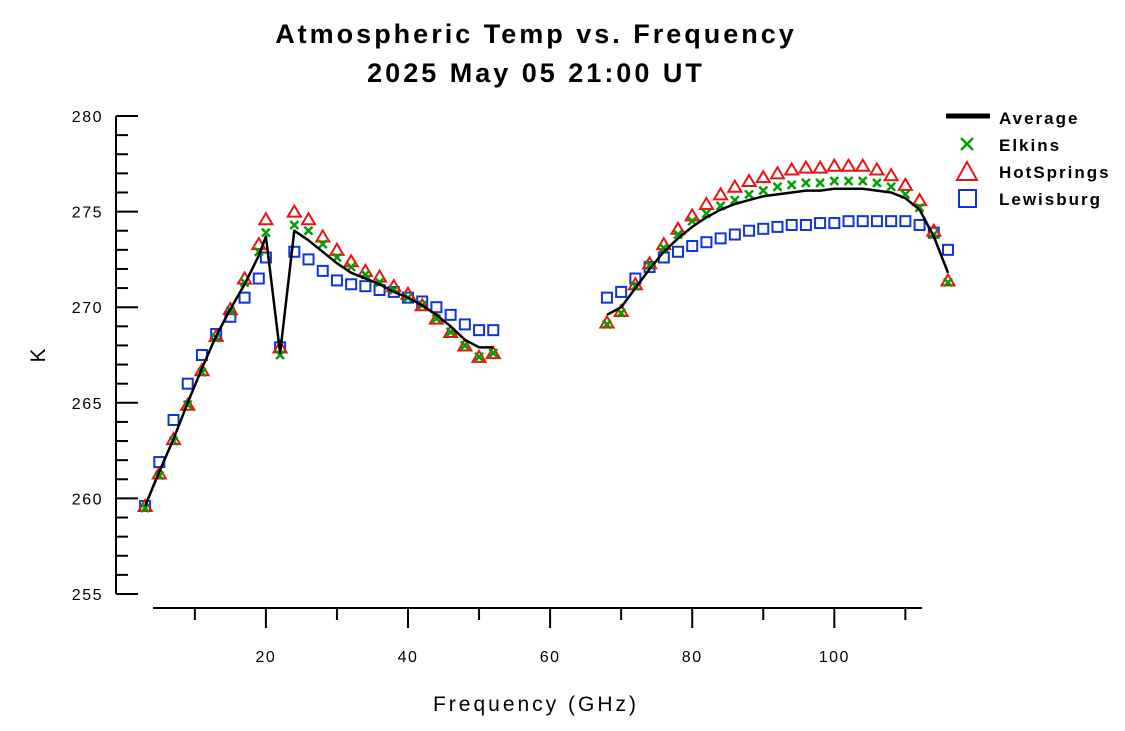 Image resolution: width=1125 pixels, height=731 pixels. Describe the element at coordinates (536, 73) in the screenshot. I see `chart-subtitle: 2025 May 05 21:00 UT` at that location.